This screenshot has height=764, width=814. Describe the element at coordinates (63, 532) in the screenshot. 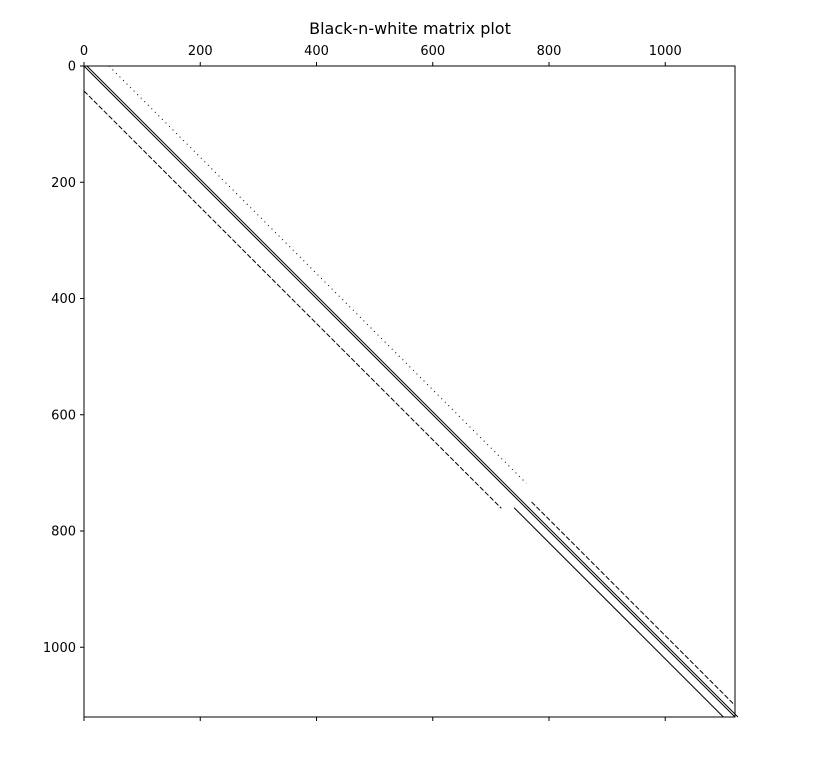

I see `y-tick-label: 800` at that location.